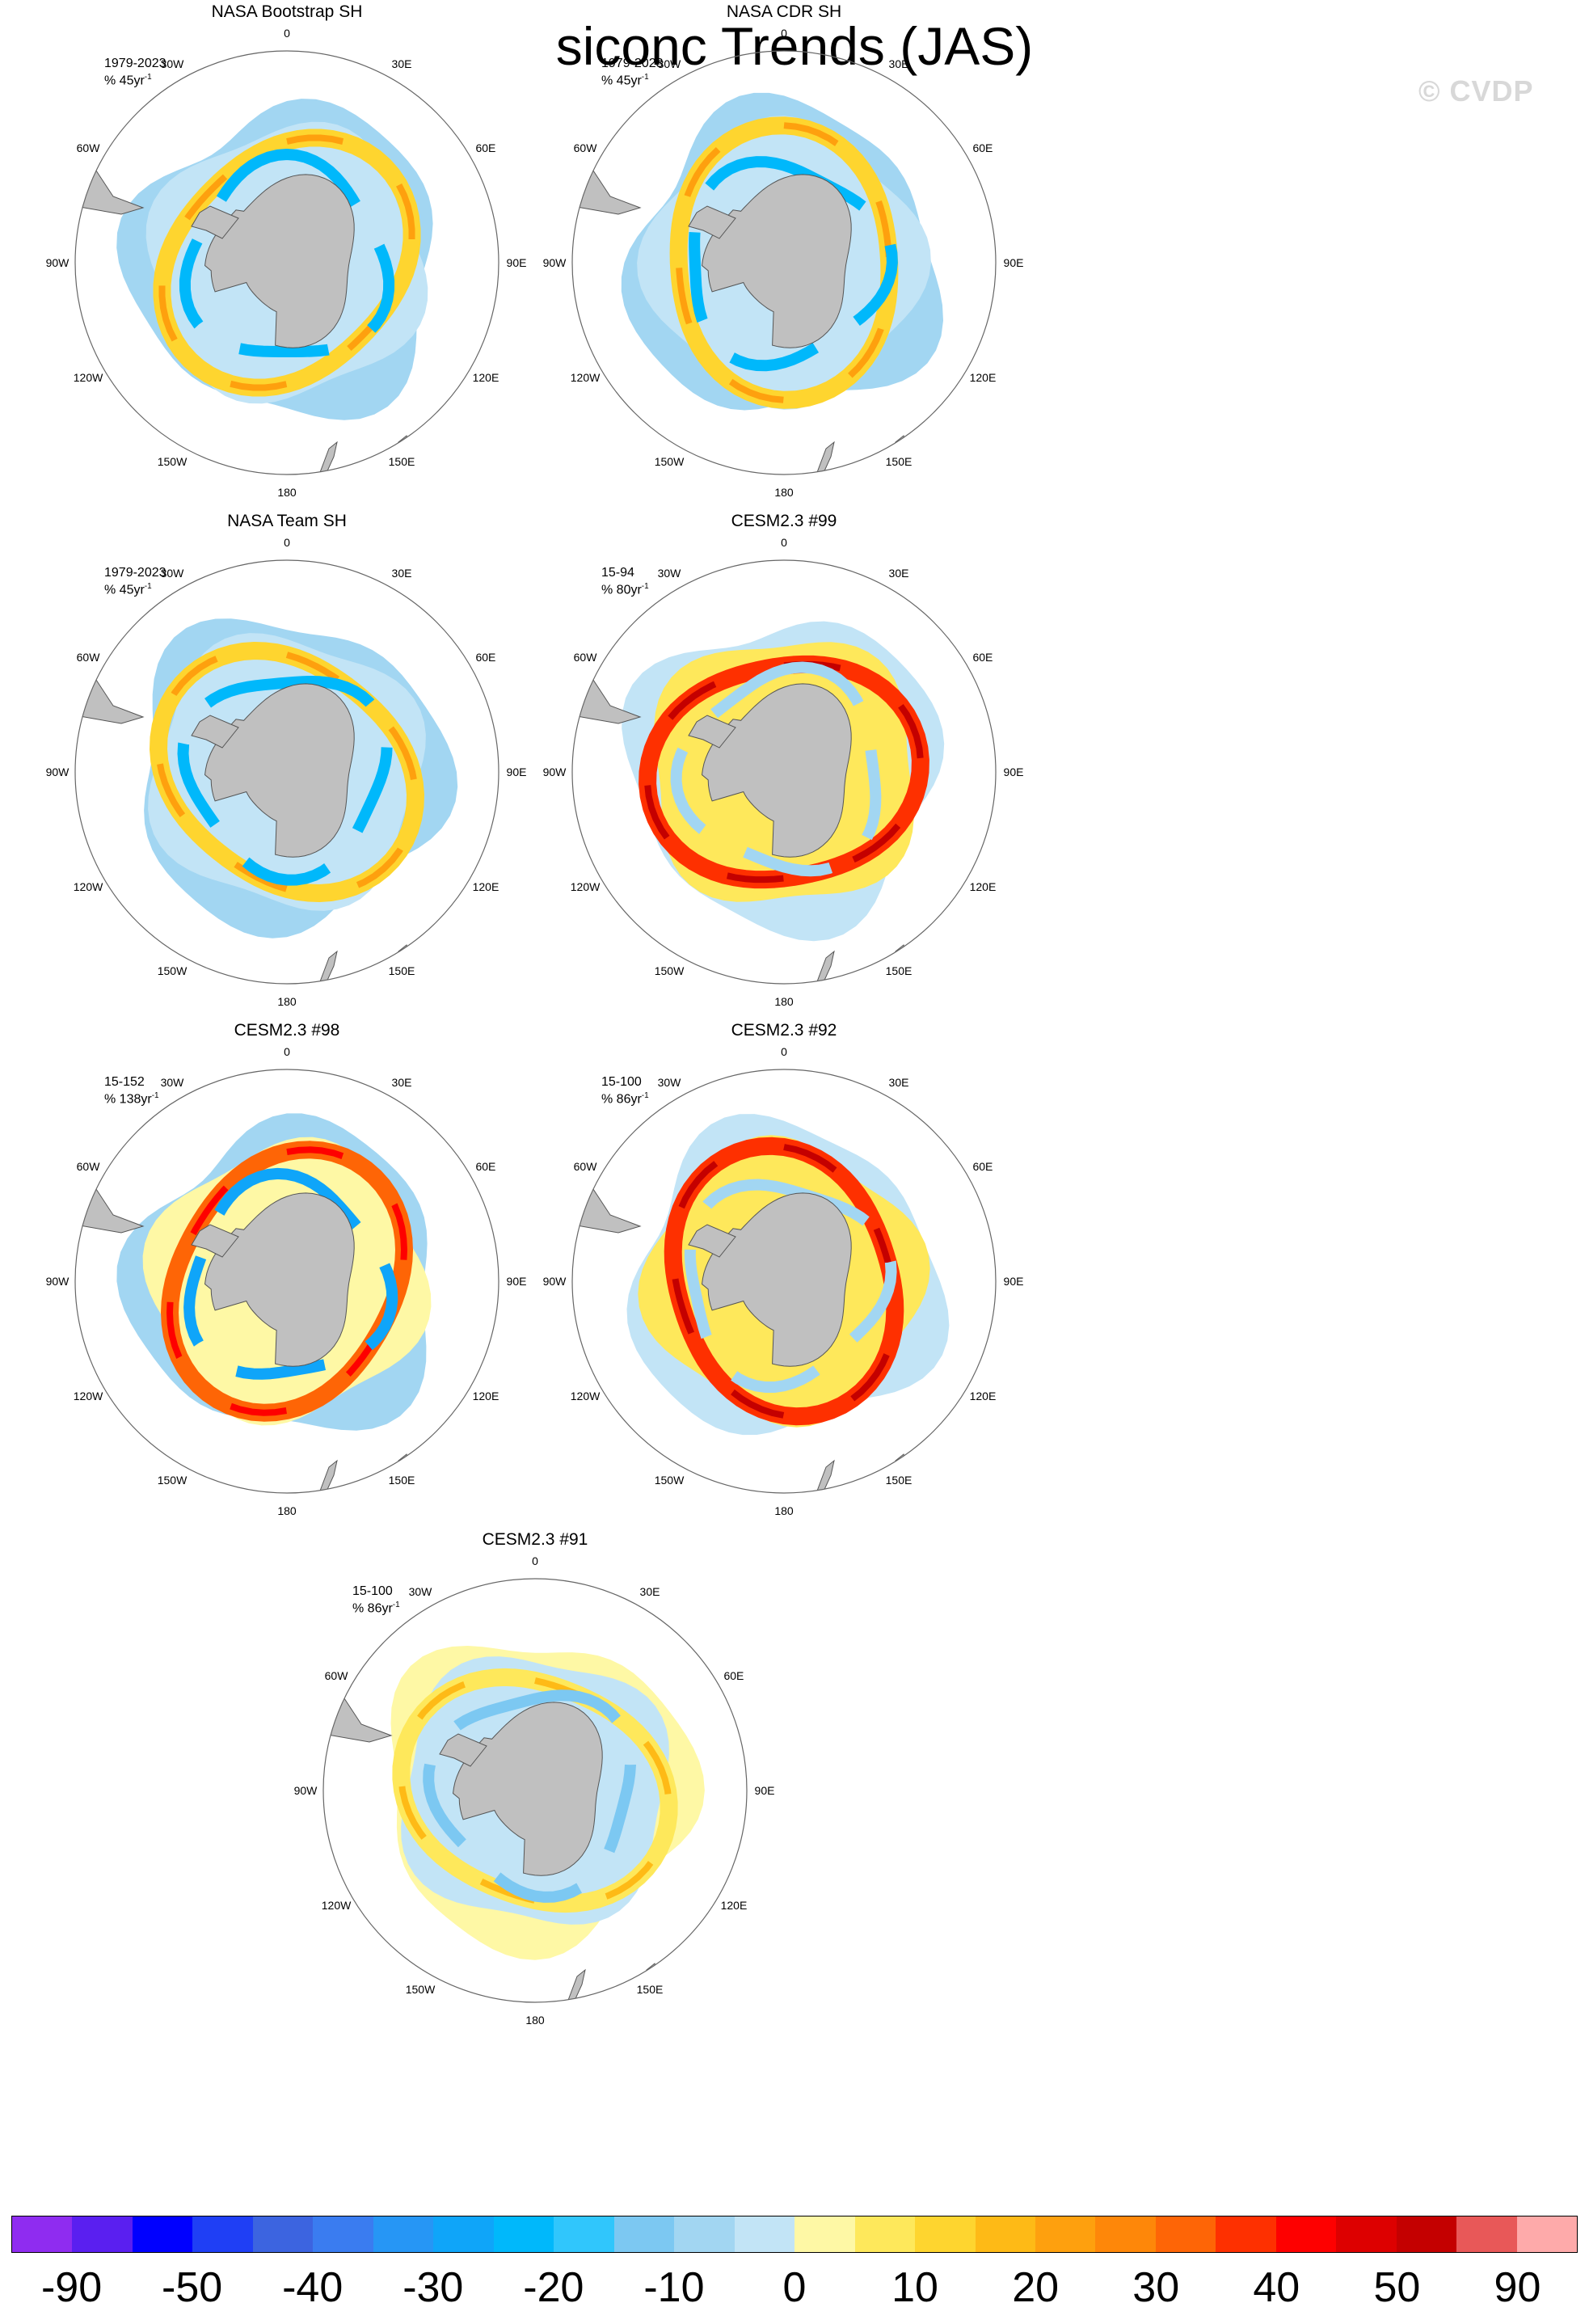 This screenshot has height=2324, width=1589. Describe the element at coordinates (784, 12) in the screenshot. I see `panel-title: NASA CDR SH` at that location.